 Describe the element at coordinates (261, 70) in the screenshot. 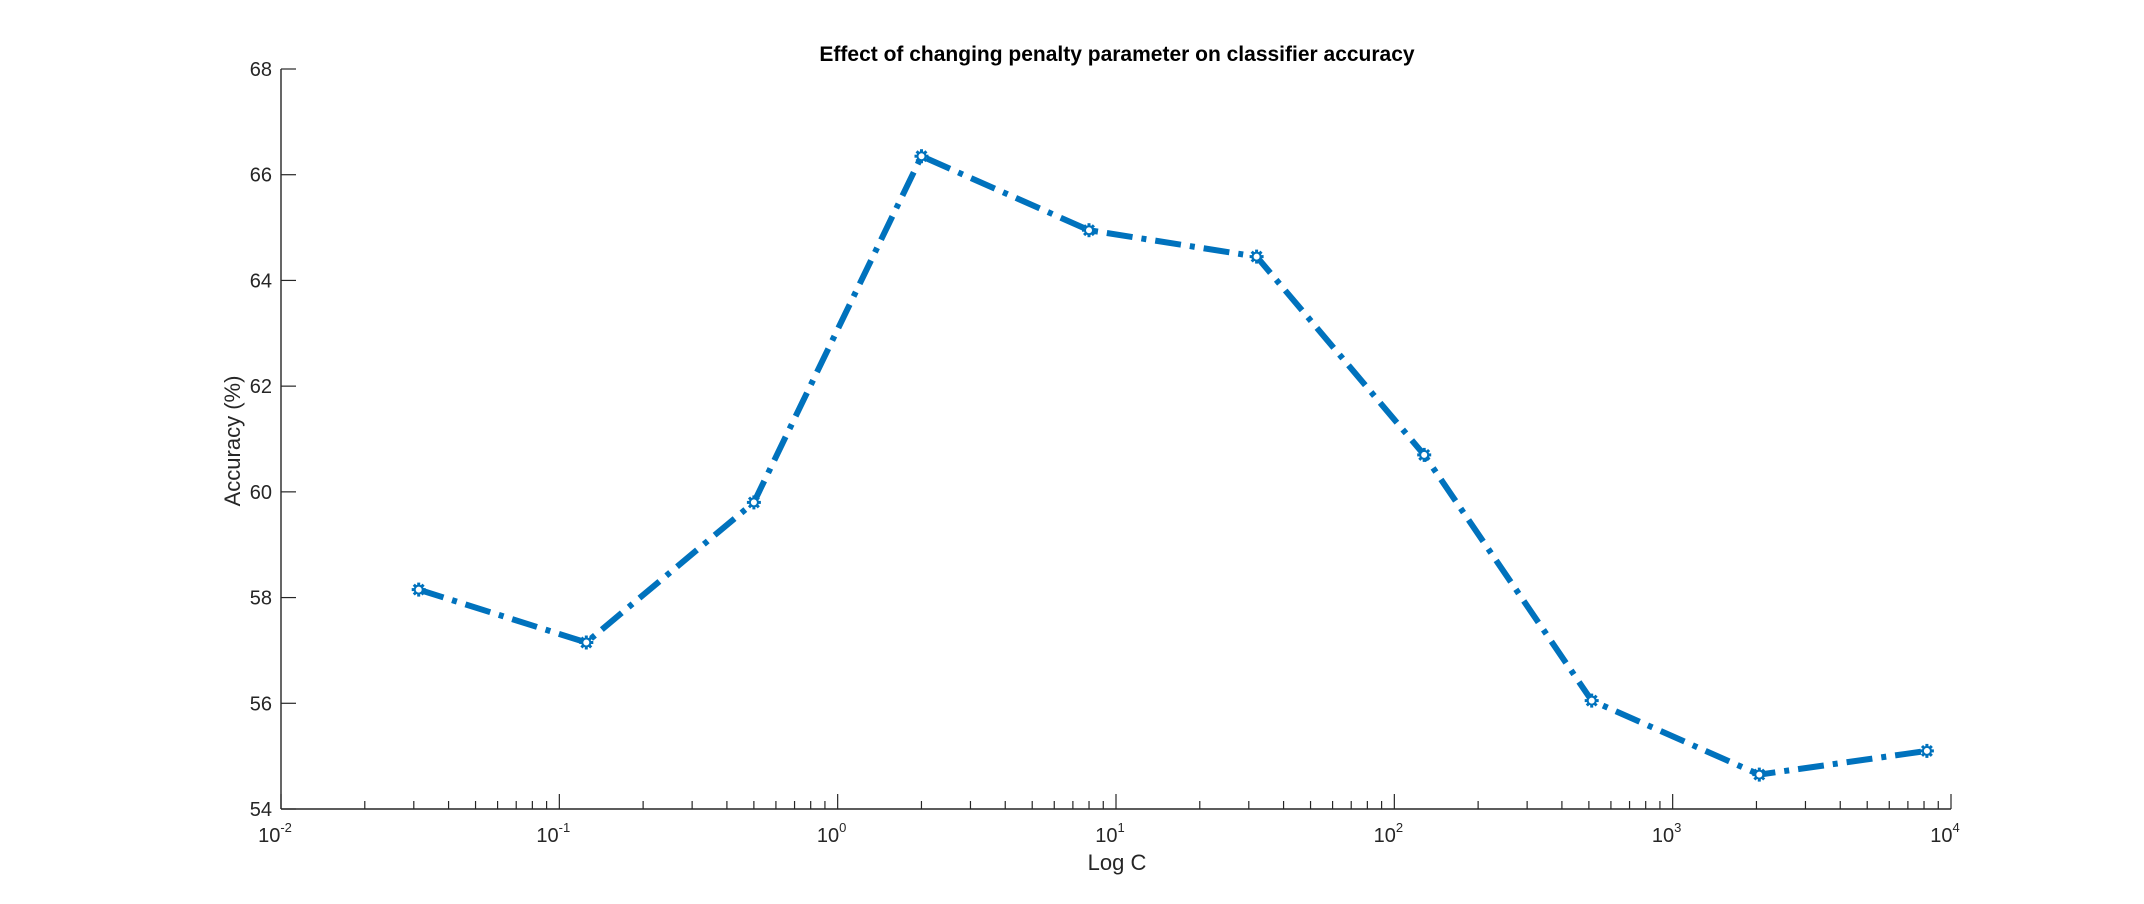

I see `y-tick-label: 68` at that location.